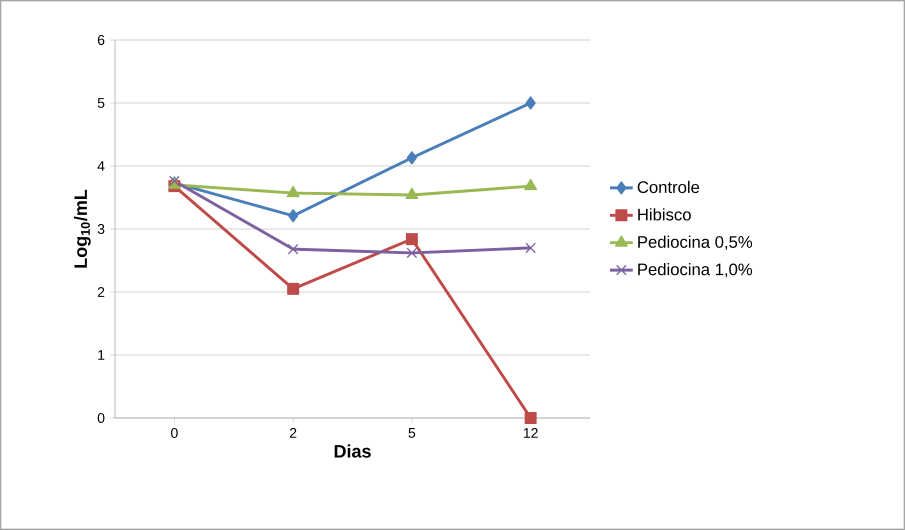  I want to click on legend-label: Controle, so click(669, 187).